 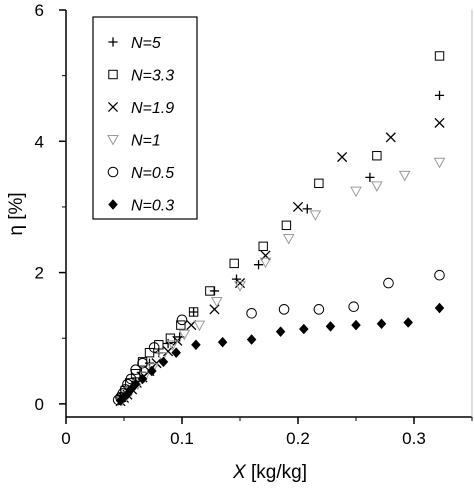 I want to click on x-tick-label: 0.1, so click(x=182, y=438).